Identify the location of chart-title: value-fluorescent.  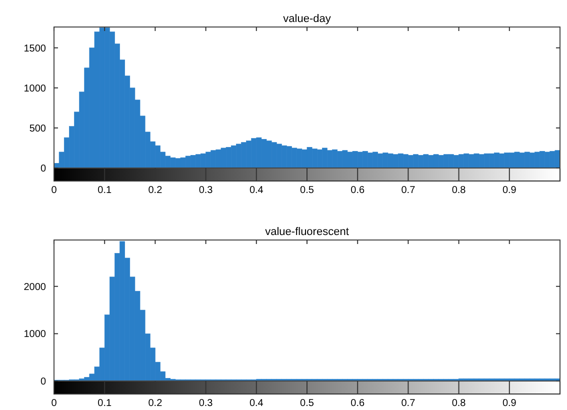
(307, 232).